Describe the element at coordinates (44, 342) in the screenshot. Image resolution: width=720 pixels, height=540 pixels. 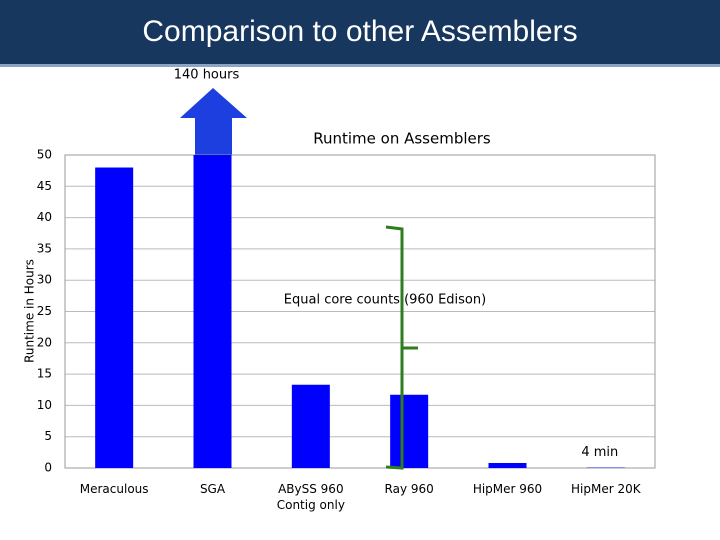
I see `y-tick-label: 20` at that location.